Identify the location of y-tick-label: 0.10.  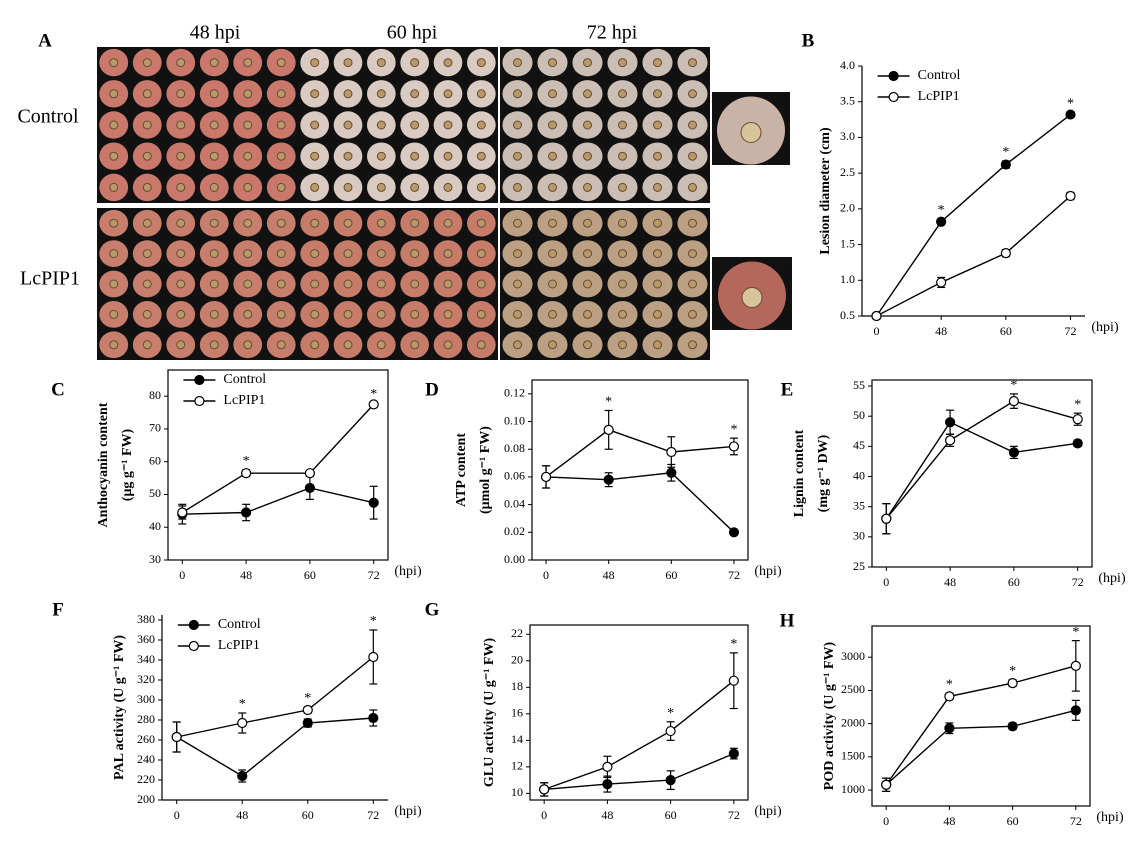
(514, 420).